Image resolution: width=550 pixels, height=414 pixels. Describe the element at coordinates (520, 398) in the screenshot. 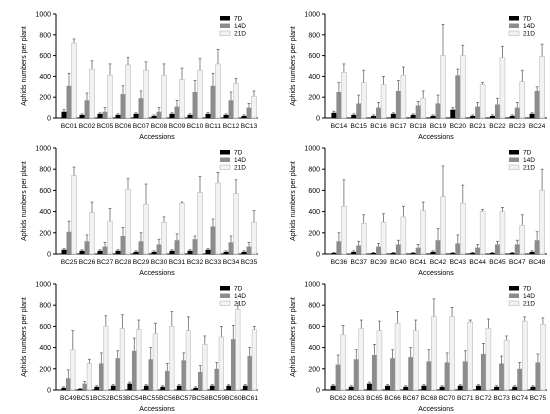

I see `x-tick-label: BC74` at that location.